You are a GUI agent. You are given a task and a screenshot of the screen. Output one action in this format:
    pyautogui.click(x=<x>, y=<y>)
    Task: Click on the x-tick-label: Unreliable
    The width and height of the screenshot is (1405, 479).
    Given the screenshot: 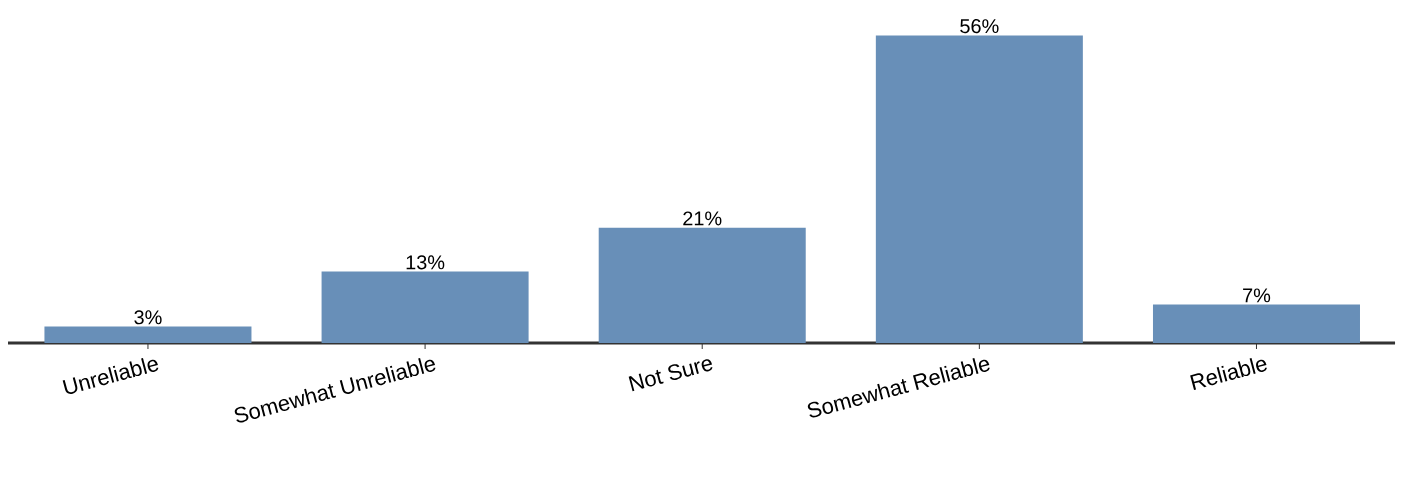 What is the action you would take?
    pyautogui.click(x=110, y=376)
    